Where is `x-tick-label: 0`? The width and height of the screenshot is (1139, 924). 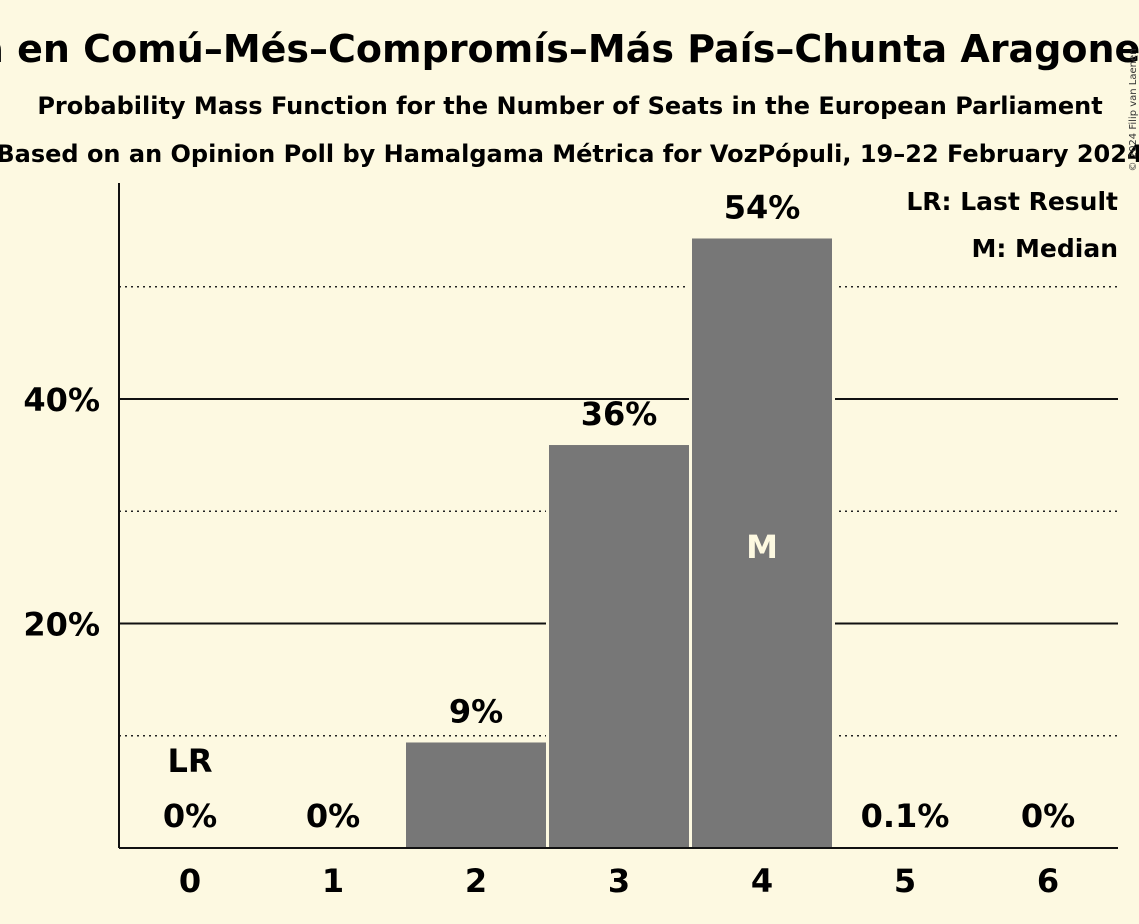 x-tick-label: 0 is located at coordinates (190, 881).